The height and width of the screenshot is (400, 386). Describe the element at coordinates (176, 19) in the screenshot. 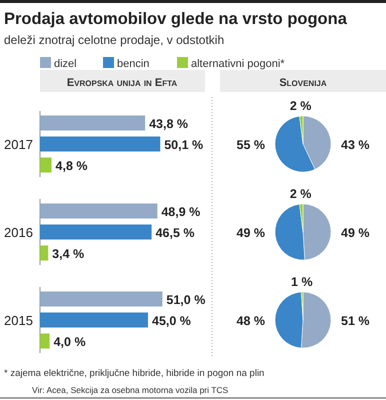

I see `text: Prodaja avtomobilov glede na vrsto pogona` at that location.